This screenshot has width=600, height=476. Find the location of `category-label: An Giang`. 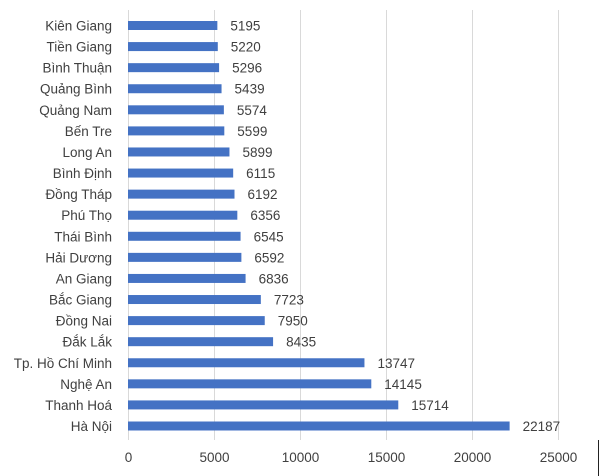

category-label: An Giang is located at coordinates (84, 278).